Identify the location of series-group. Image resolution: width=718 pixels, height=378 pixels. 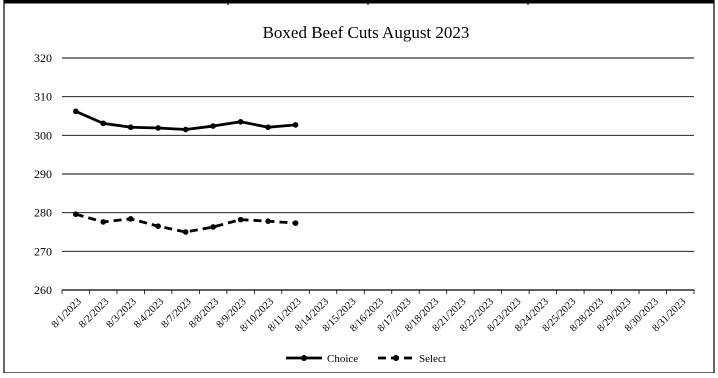
(185, 171).